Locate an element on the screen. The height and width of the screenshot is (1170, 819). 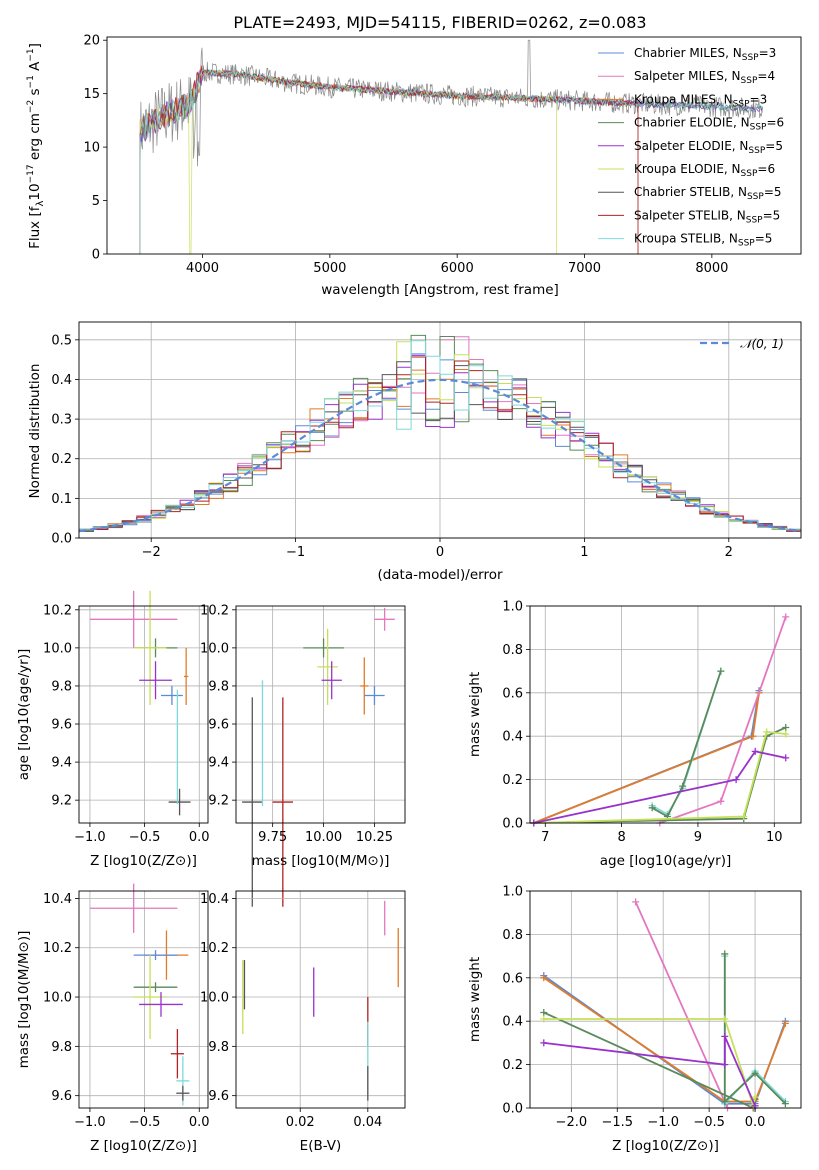
histogram-step is located at coordinates (440, 432).